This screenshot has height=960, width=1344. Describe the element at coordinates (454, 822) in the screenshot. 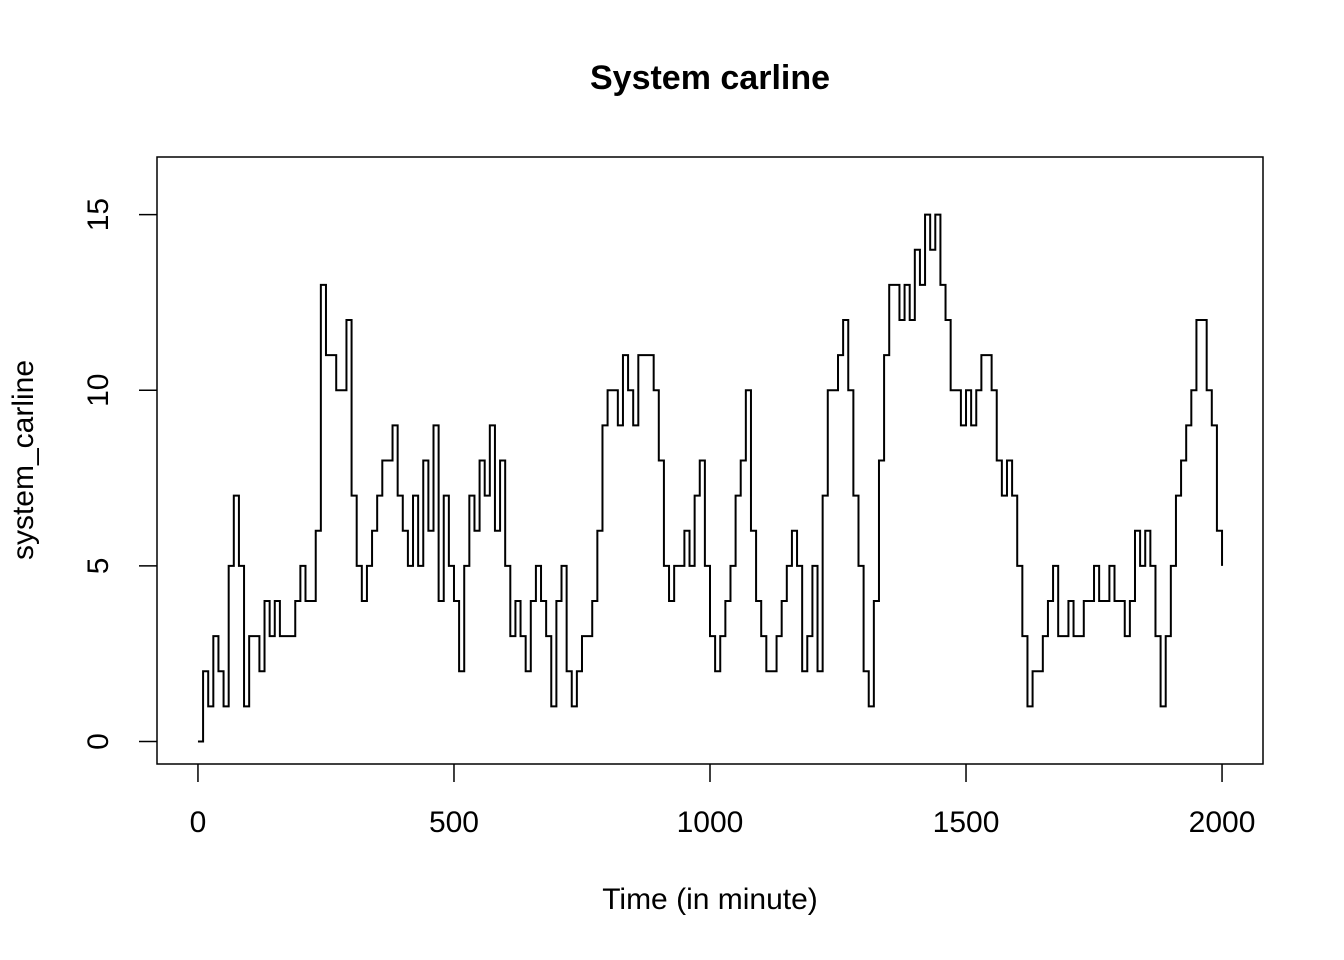

I see `x-tick-label: 500` at that location.